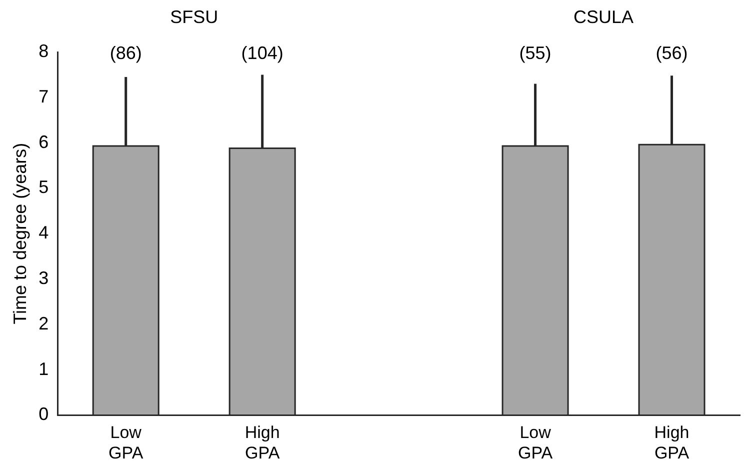  I want to click on y-tick-label: 1, so click(43, 368).